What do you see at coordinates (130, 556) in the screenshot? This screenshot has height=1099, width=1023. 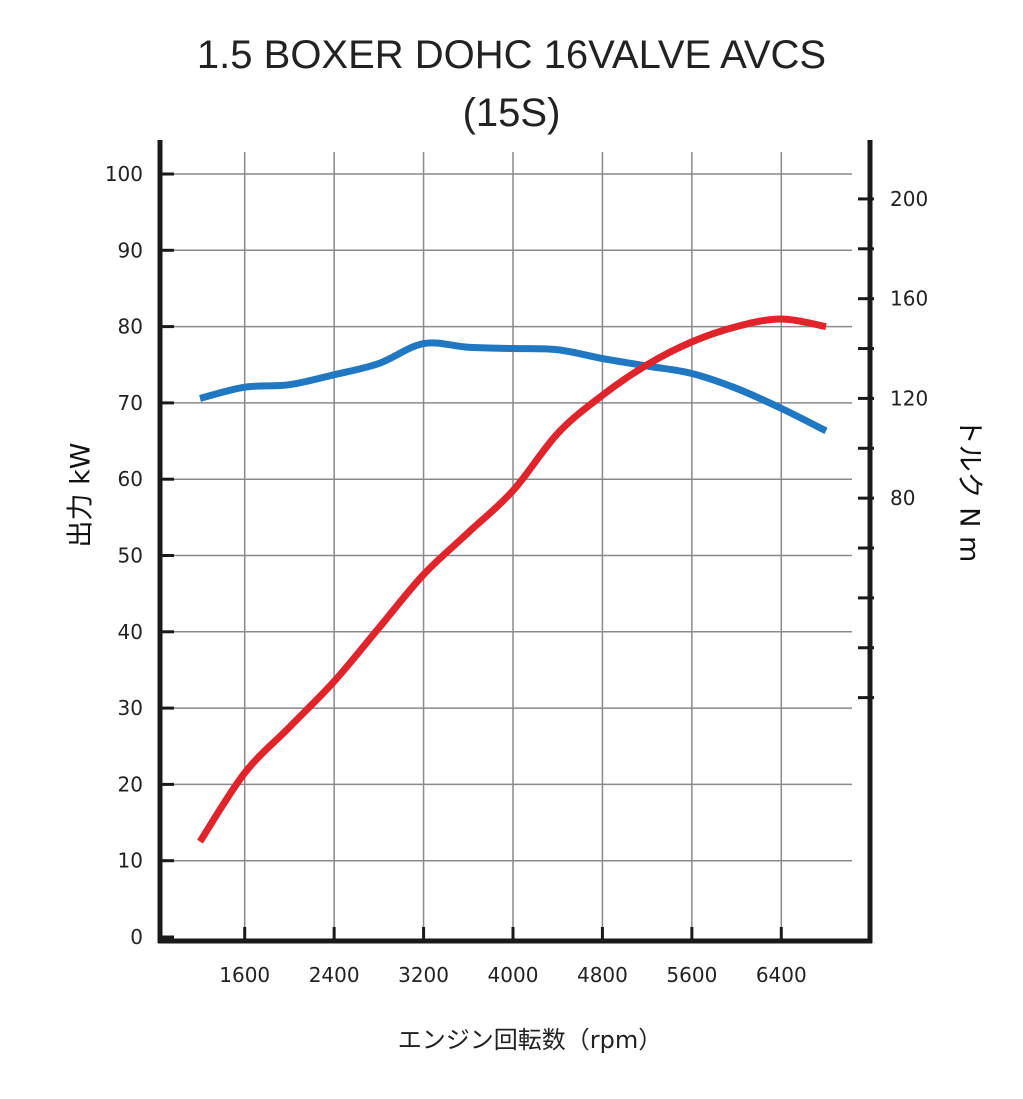 I see `y-left-tick-label: 50` at bounding box center [130, 556].